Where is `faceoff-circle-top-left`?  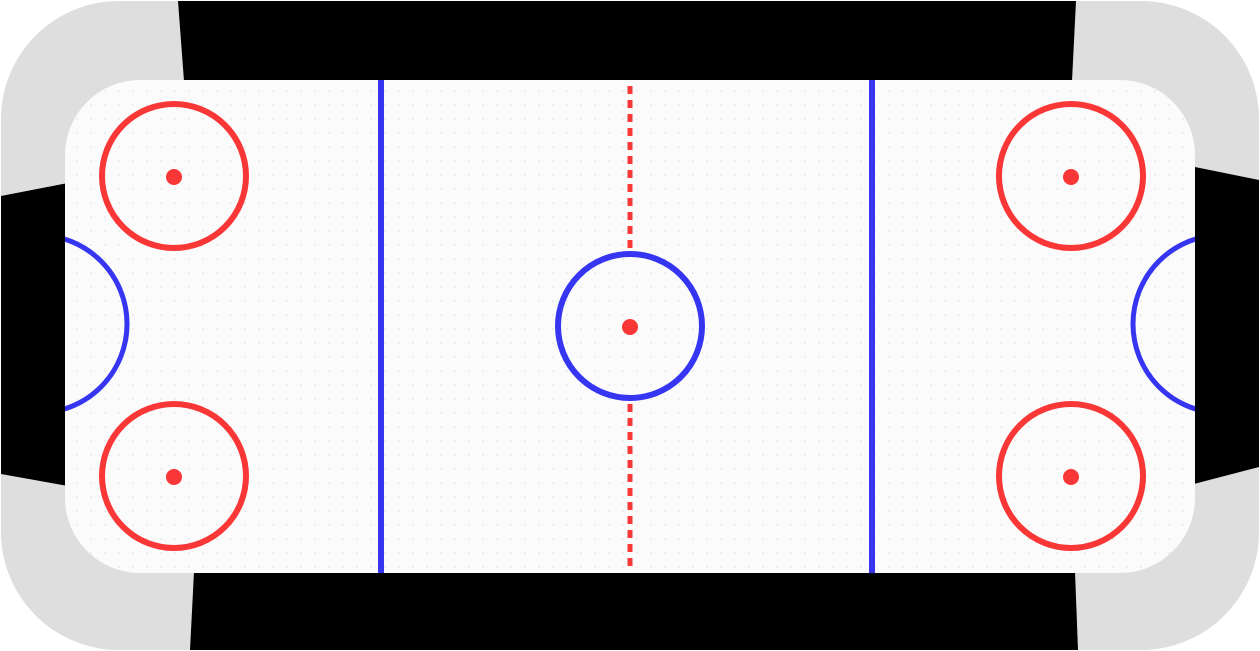 faceoff-circle-top-left is located at coordinates (174, 176).